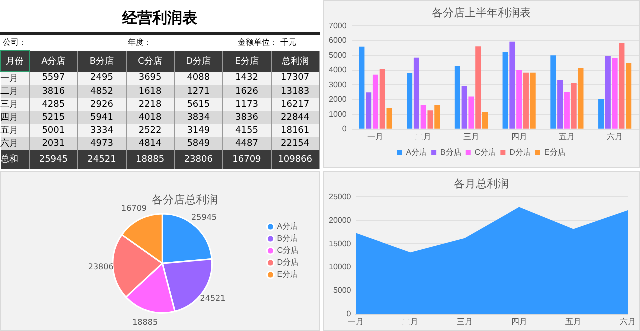 This screenshot has width=640, height=331. What do you see at coordinates (338, 70) in the screenshot?
I see `y-tick-label: 4000` at bounding box center [338, 70].